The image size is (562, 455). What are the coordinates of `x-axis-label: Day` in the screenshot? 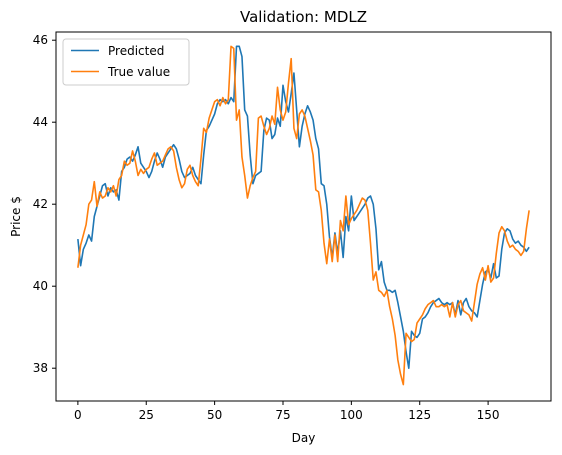 It's located at (304, 438).